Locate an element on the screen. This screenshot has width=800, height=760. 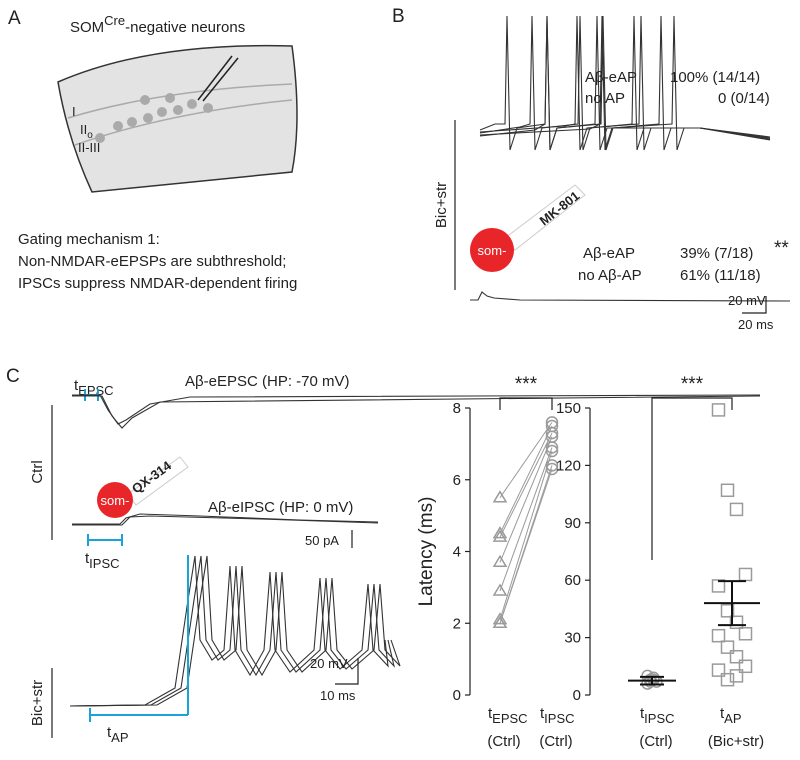
title-superscript: Cre is located at coordinates (114, 20).